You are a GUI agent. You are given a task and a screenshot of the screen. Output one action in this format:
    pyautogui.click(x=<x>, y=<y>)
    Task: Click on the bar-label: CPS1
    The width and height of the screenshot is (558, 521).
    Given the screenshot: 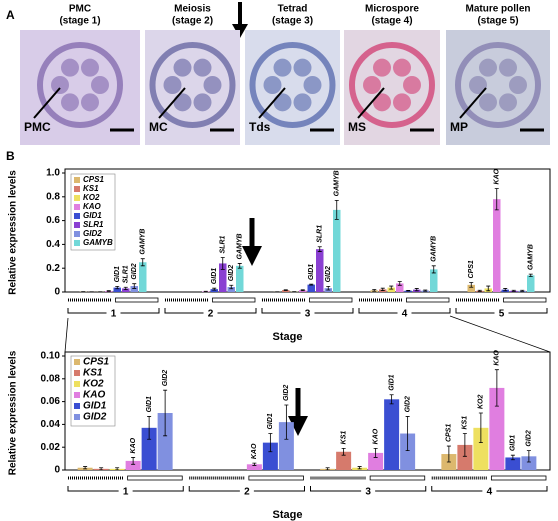 What is the action you would take?
    pyautogui.click(x=449, y=433)
    